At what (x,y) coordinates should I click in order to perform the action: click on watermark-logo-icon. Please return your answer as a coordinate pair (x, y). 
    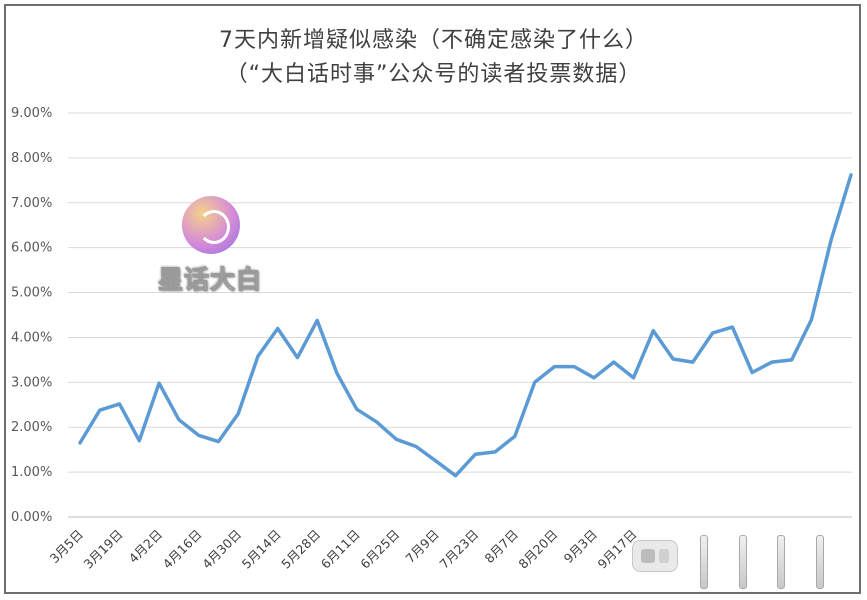
    Looking at the image, I should click on (211, 225).